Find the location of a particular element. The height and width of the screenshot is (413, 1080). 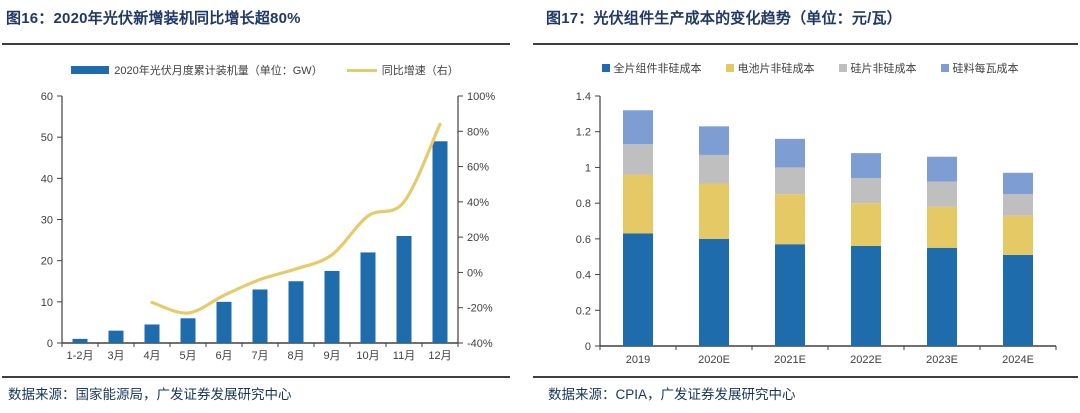

x-axis-label: 10月 is located at coordinates (367, 356).